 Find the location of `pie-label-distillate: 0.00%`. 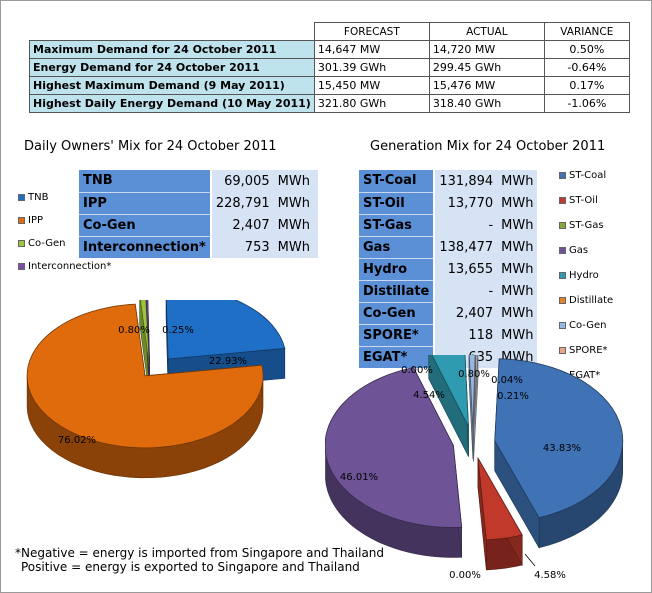

pie-label-distillate: 0.00% is located at coordinates (417, 370).